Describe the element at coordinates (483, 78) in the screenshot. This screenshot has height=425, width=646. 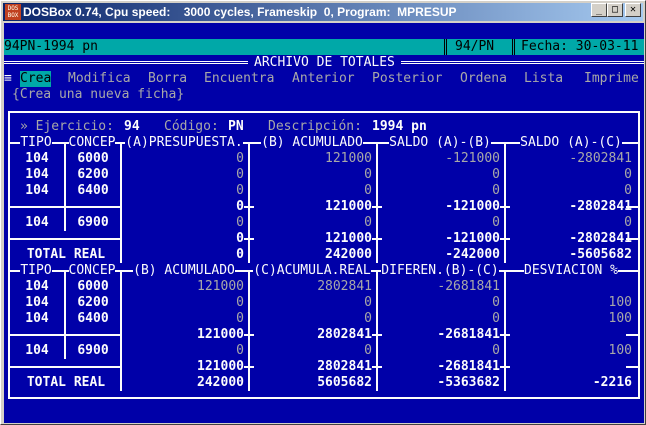
I see `menu-item-ordena: Ordena` at that location.